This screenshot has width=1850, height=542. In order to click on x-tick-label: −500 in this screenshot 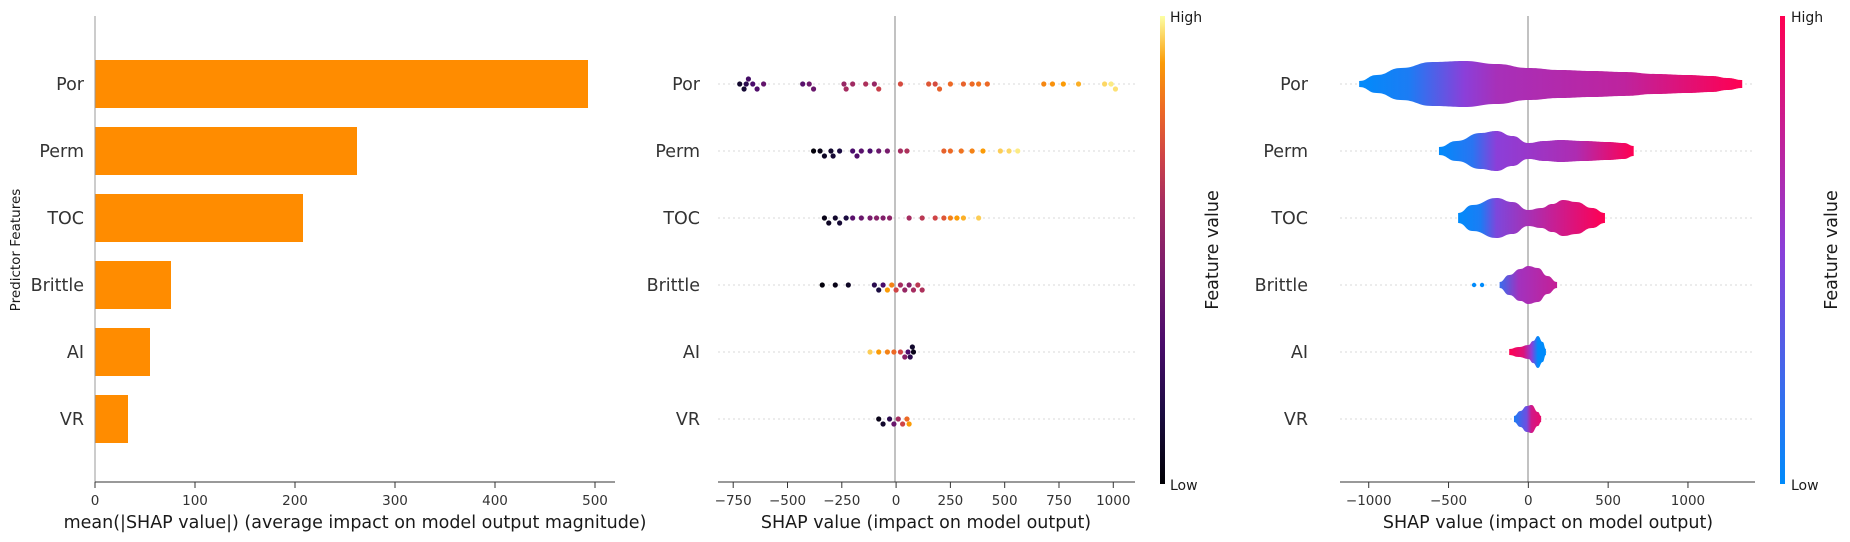, I will do `click(787, 501)`.